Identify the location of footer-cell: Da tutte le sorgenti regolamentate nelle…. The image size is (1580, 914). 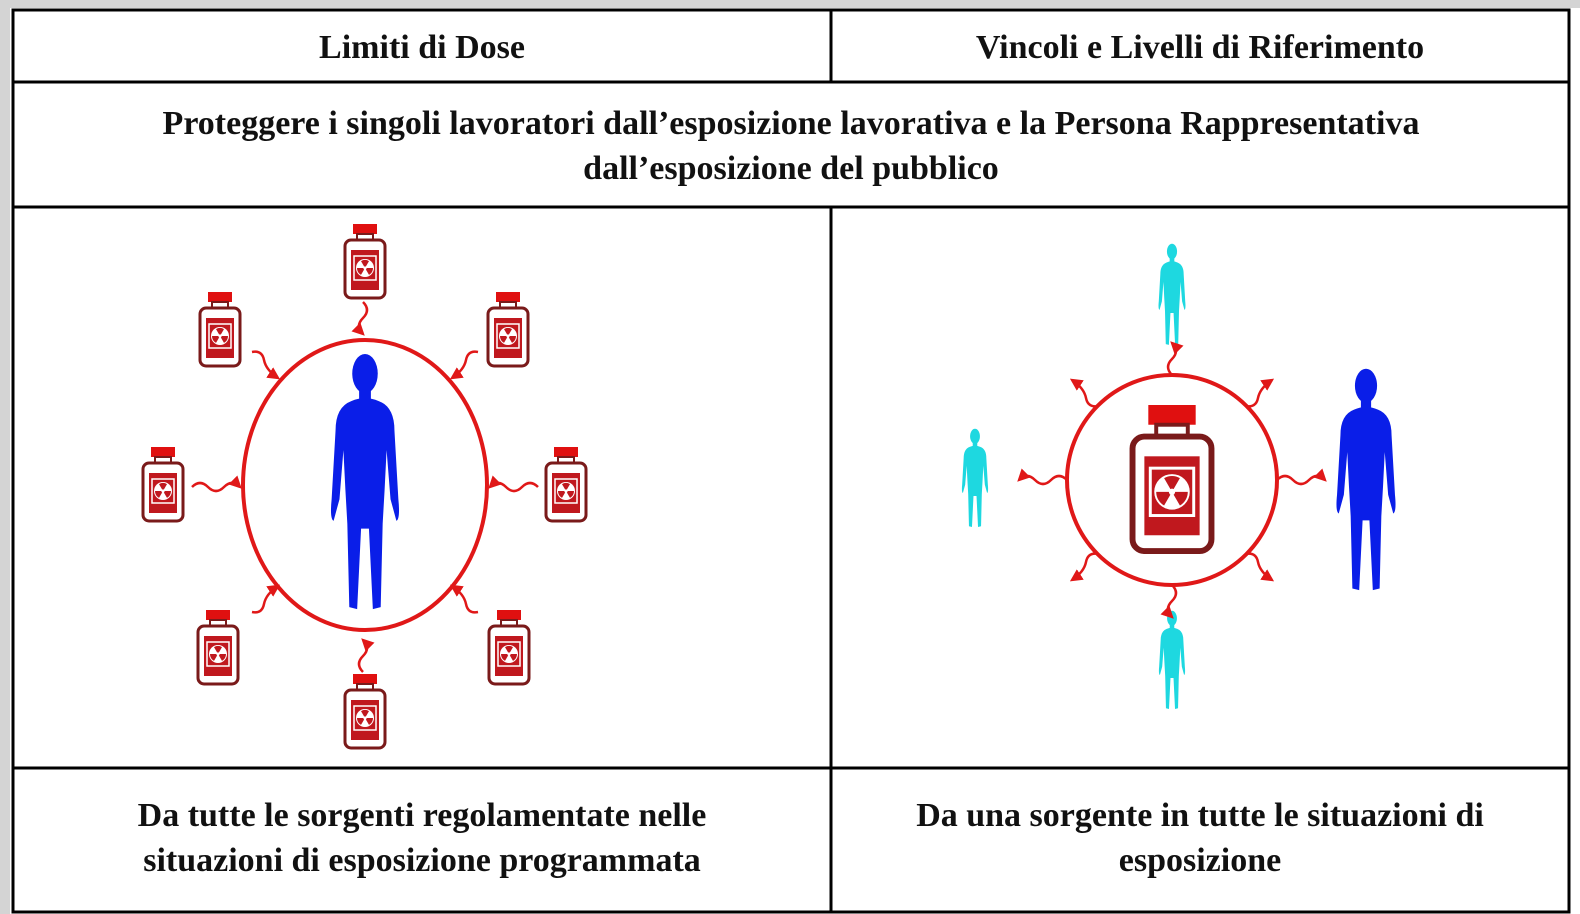
(422, 838).